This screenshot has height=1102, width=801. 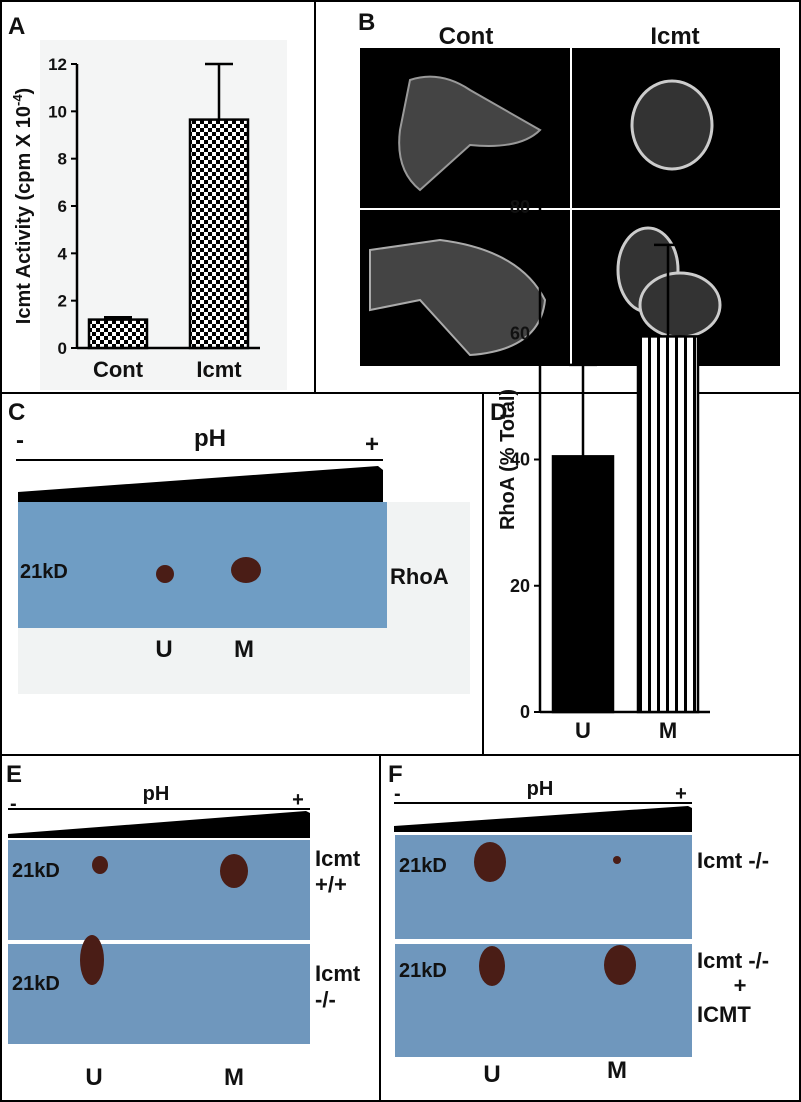 What do you see at coordinates (63, 253) in the screenshot?
I see `y-tick-label: 4` at bounding box center [63, 253].